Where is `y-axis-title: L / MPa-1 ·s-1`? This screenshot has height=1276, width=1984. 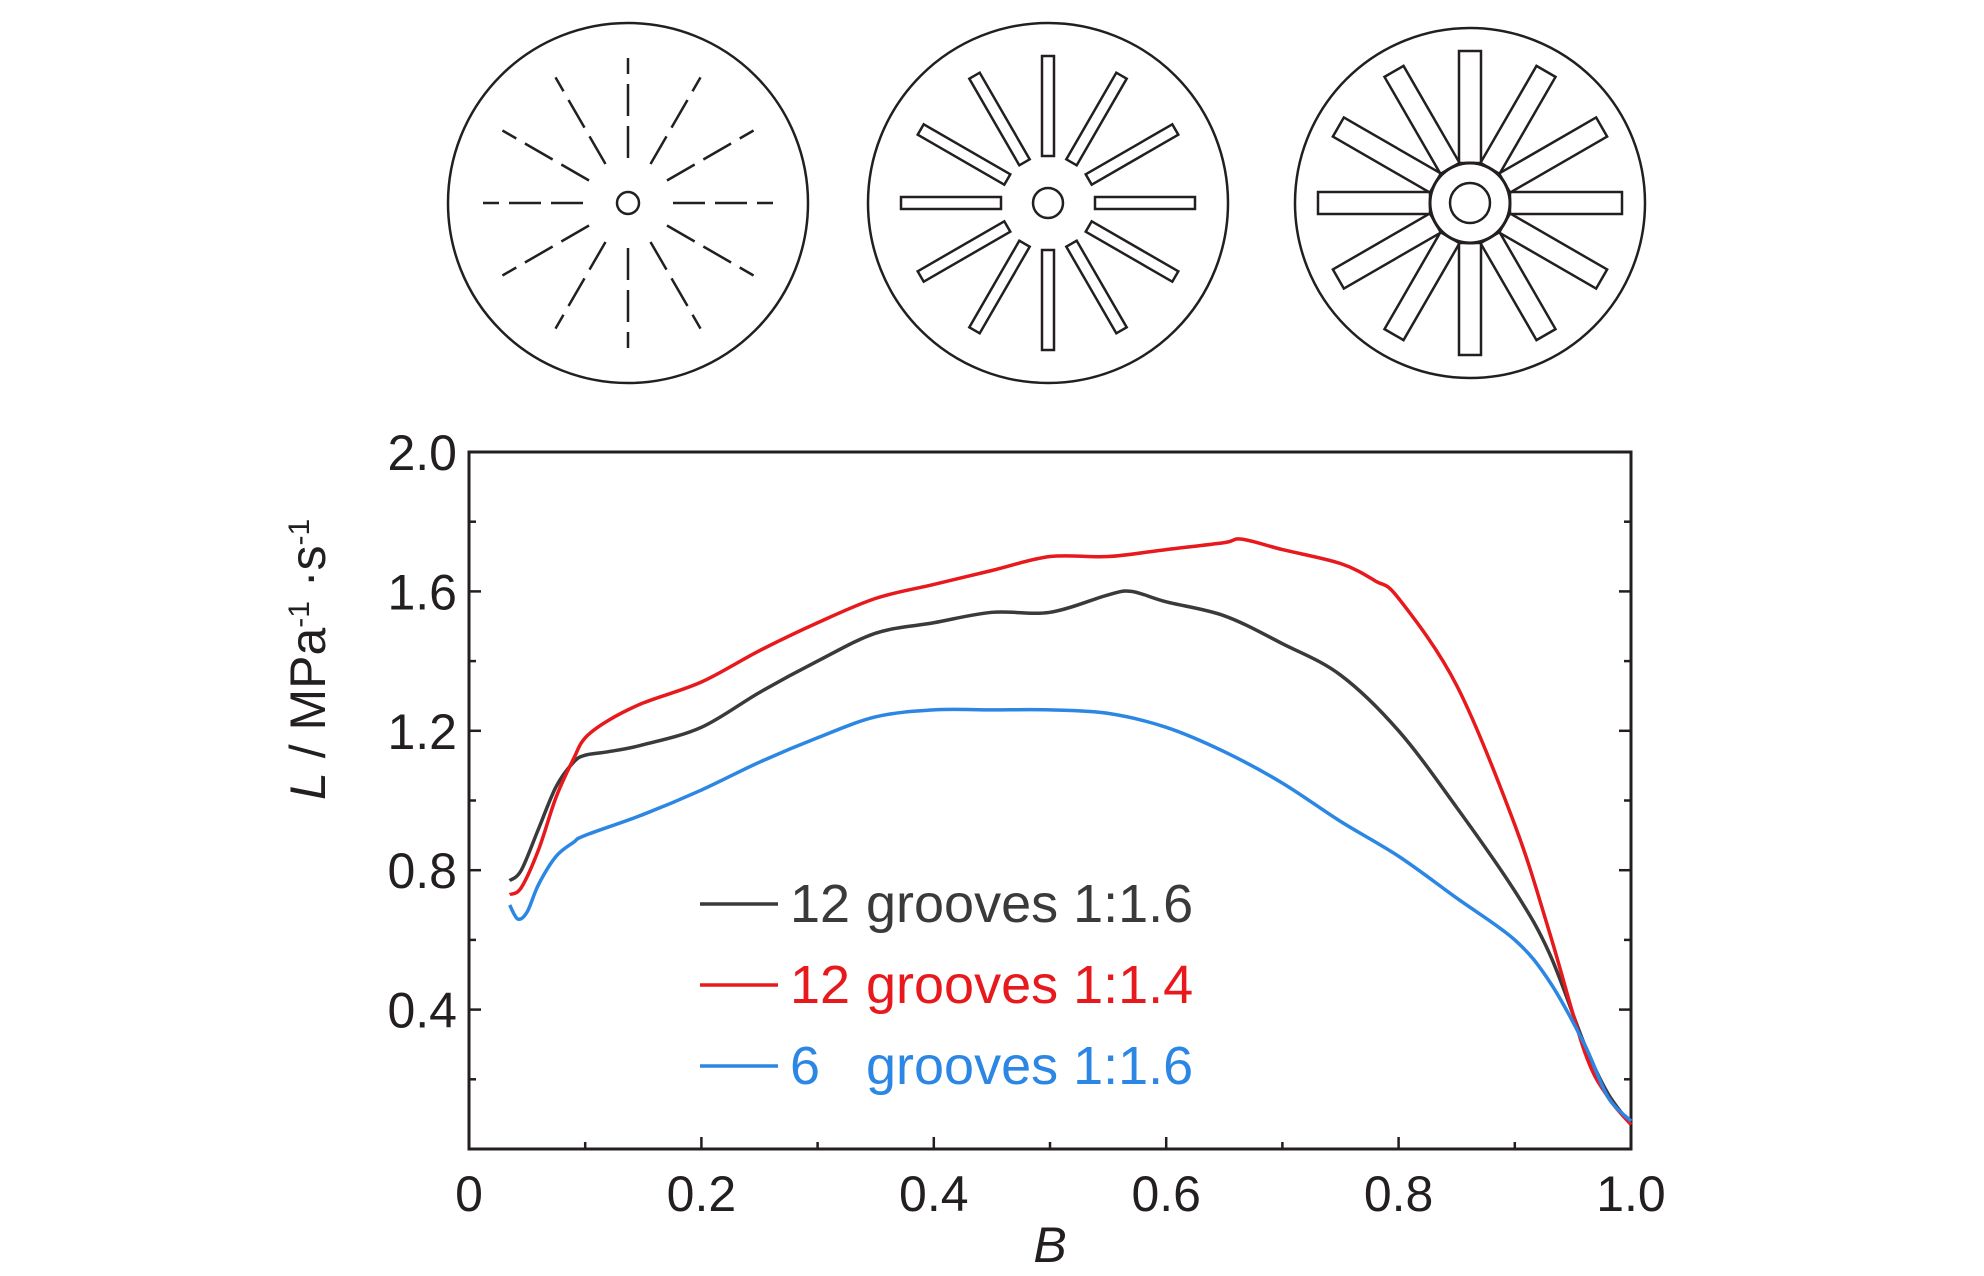
y-axis-title: L / MPa-1 ·s-1 is located at coordinates (308, 659).